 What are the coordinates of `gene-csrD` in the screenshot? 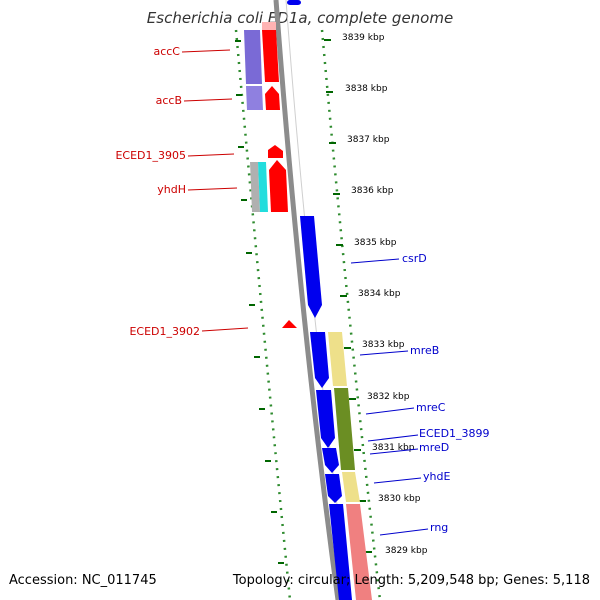 It's located at (311, 267).